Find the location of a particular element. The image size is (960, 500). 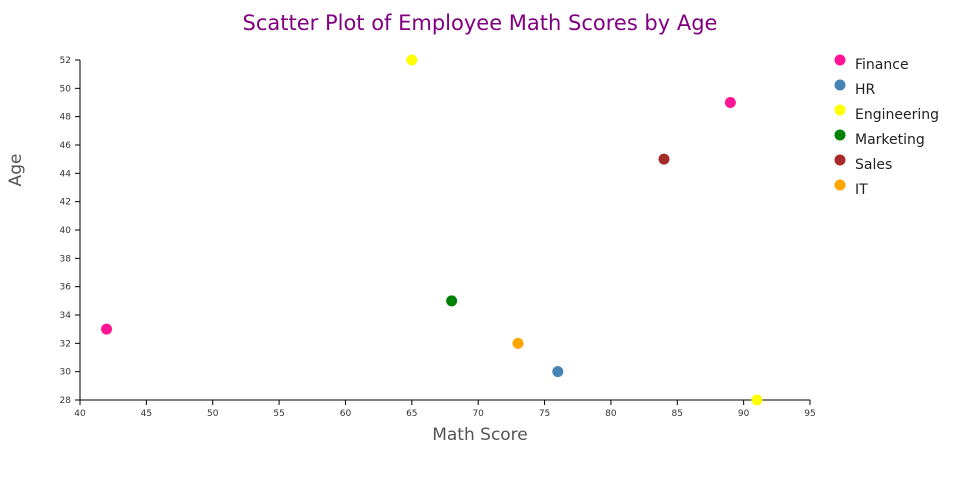

x-tick-label: 85 is located at coordinates (677, 414).